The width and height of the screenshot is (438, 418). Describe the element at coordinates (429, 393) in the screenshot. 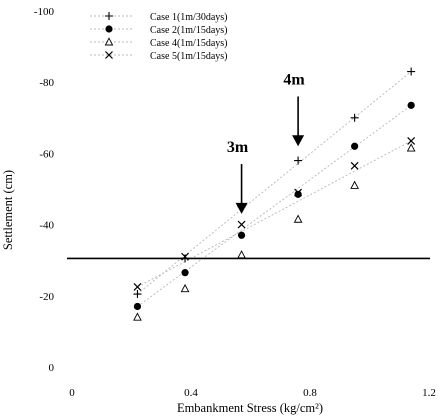

I see `x-tick-label: 1.2` at that location.